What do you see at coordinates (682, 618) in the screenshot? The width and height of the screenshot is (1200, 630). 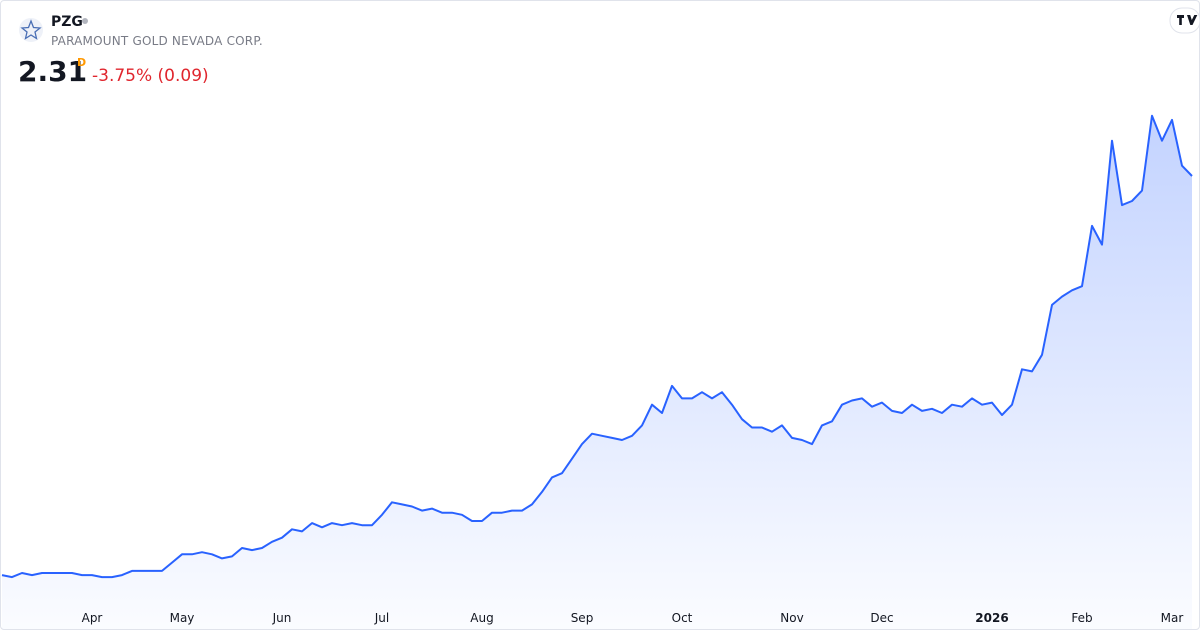 I see `x-tick-label: Oct` at bounding box center [682, 618].